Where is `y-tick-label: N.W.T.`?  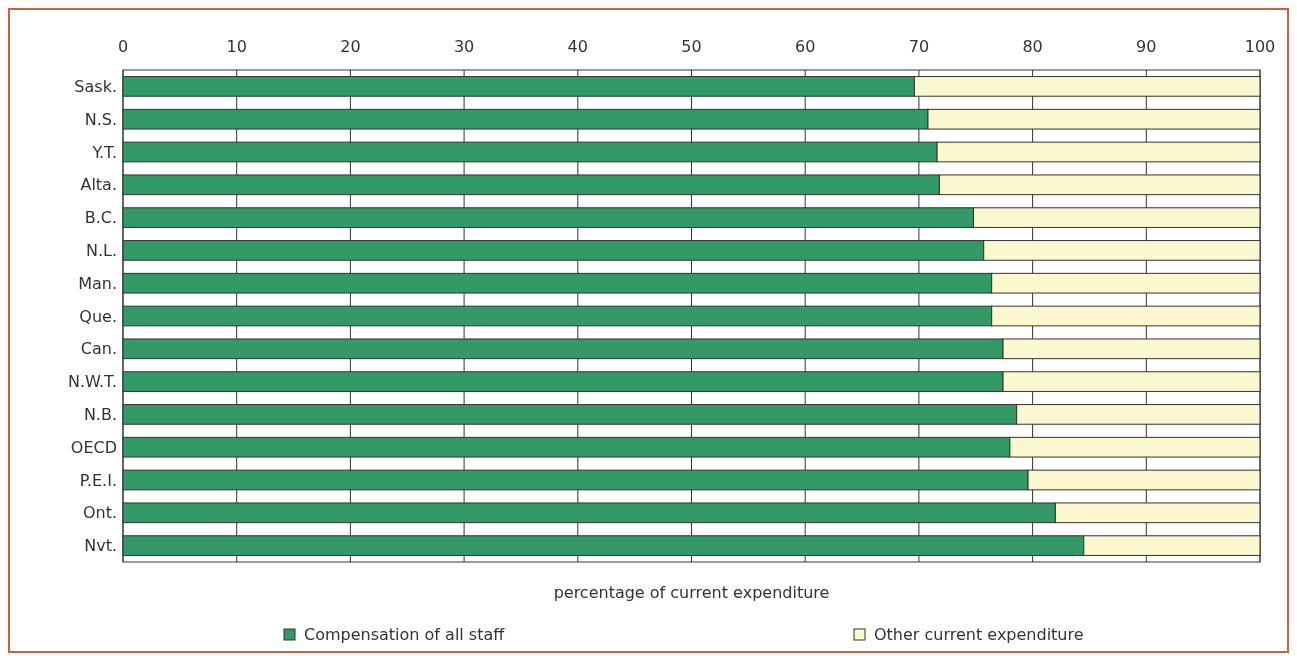
y-tick-label: N.W.T. is located at coordinates (92, 382).